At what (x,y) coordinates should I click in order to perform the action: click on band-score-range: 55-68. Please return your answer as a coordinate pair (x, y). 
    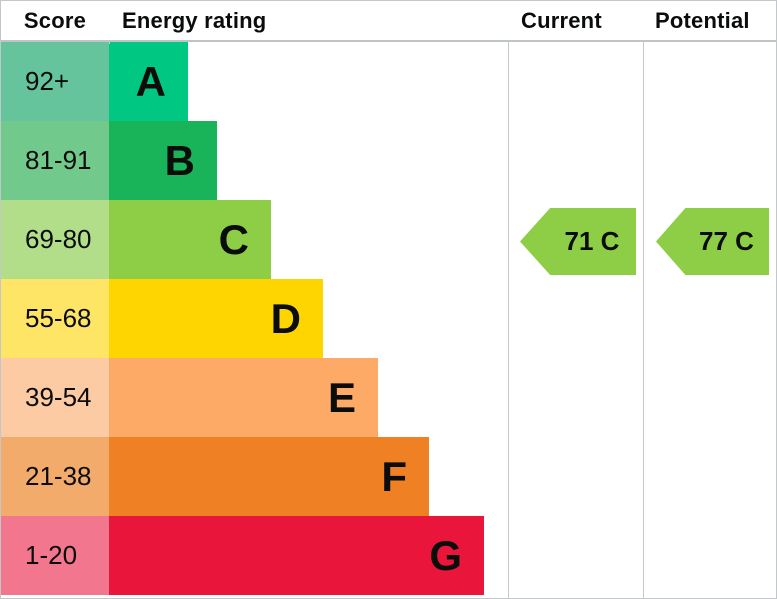
    Looking at the image, I should click on (55, 318).